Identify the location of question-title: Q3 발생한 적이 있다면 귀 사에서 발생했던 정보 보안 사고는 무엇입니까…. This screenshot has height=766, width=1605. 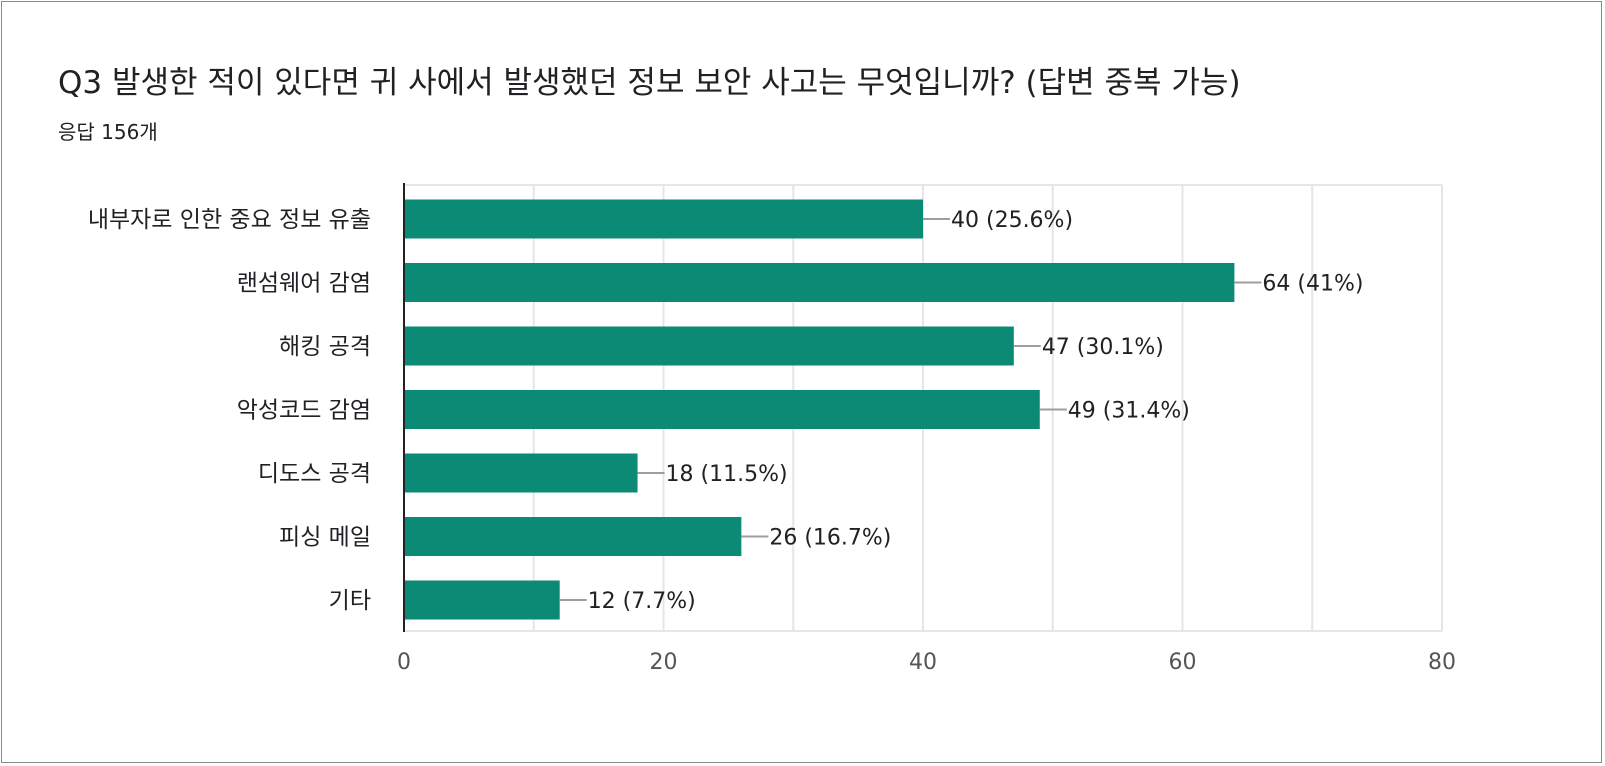
(649, 83).